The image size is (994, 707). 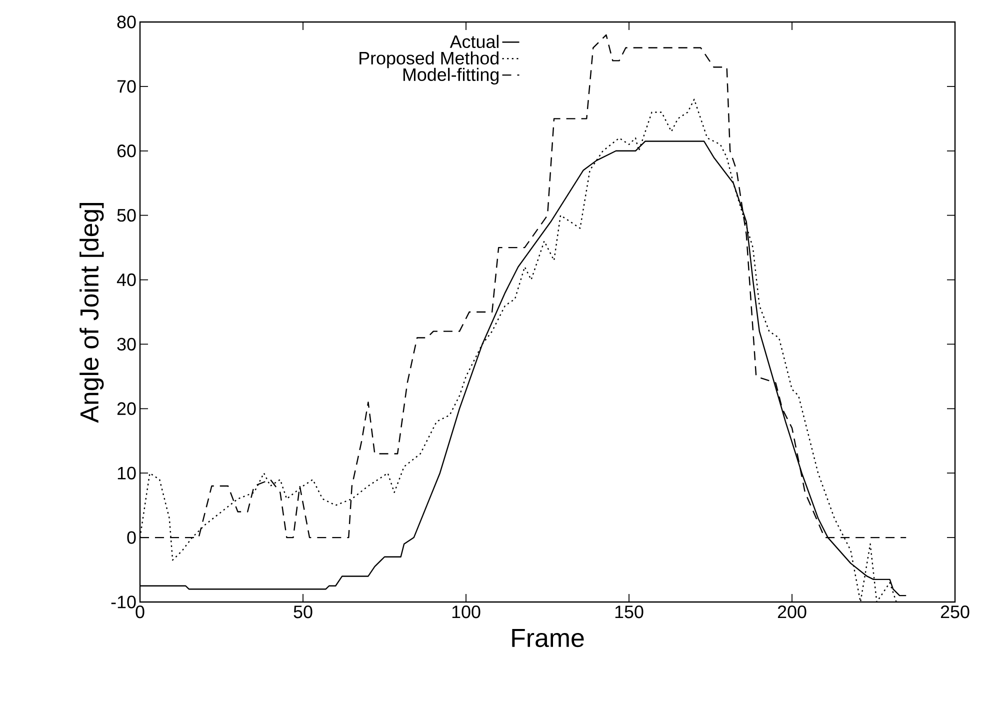 What do you see at coordinates (429, 59) in the screenshot?
I see `legend-label: Proposed Method` at bounding box center [429, 59].